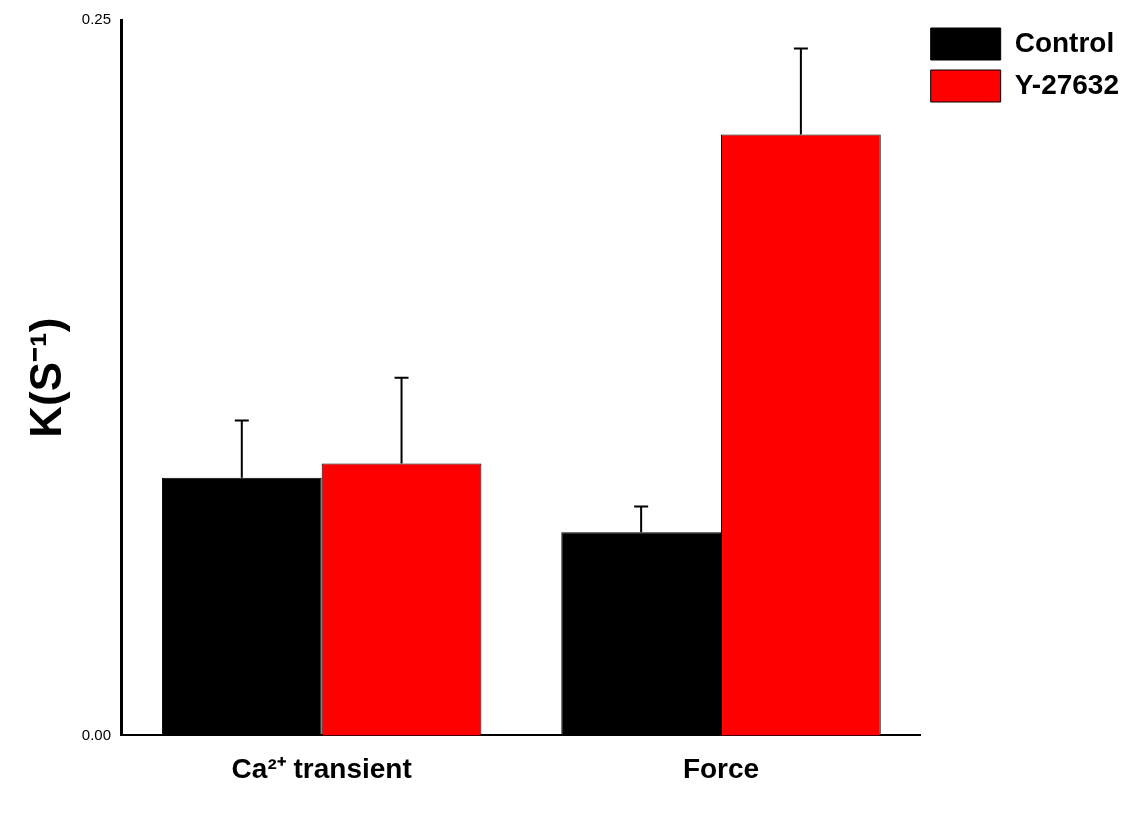 Image resolution: width=1147 pixels, height=823 pixels. I want to click on legend-label: Control, so click(1064, 42).